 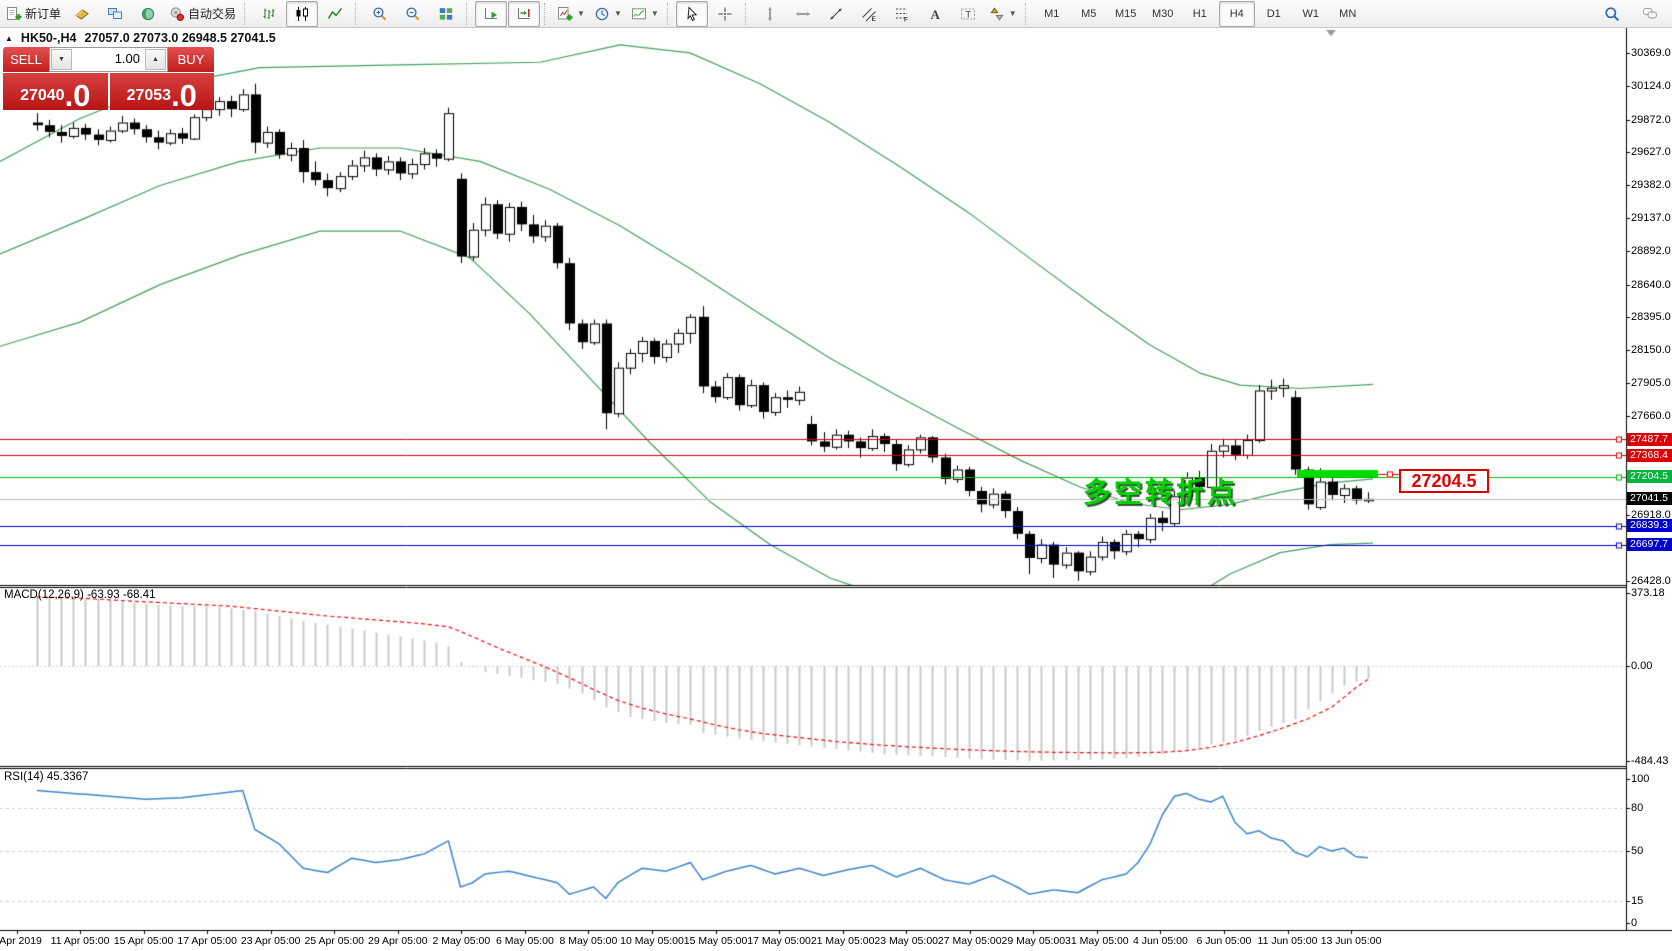 I want to click on tf-w1-button: W1, so click(x=1311, y=14).